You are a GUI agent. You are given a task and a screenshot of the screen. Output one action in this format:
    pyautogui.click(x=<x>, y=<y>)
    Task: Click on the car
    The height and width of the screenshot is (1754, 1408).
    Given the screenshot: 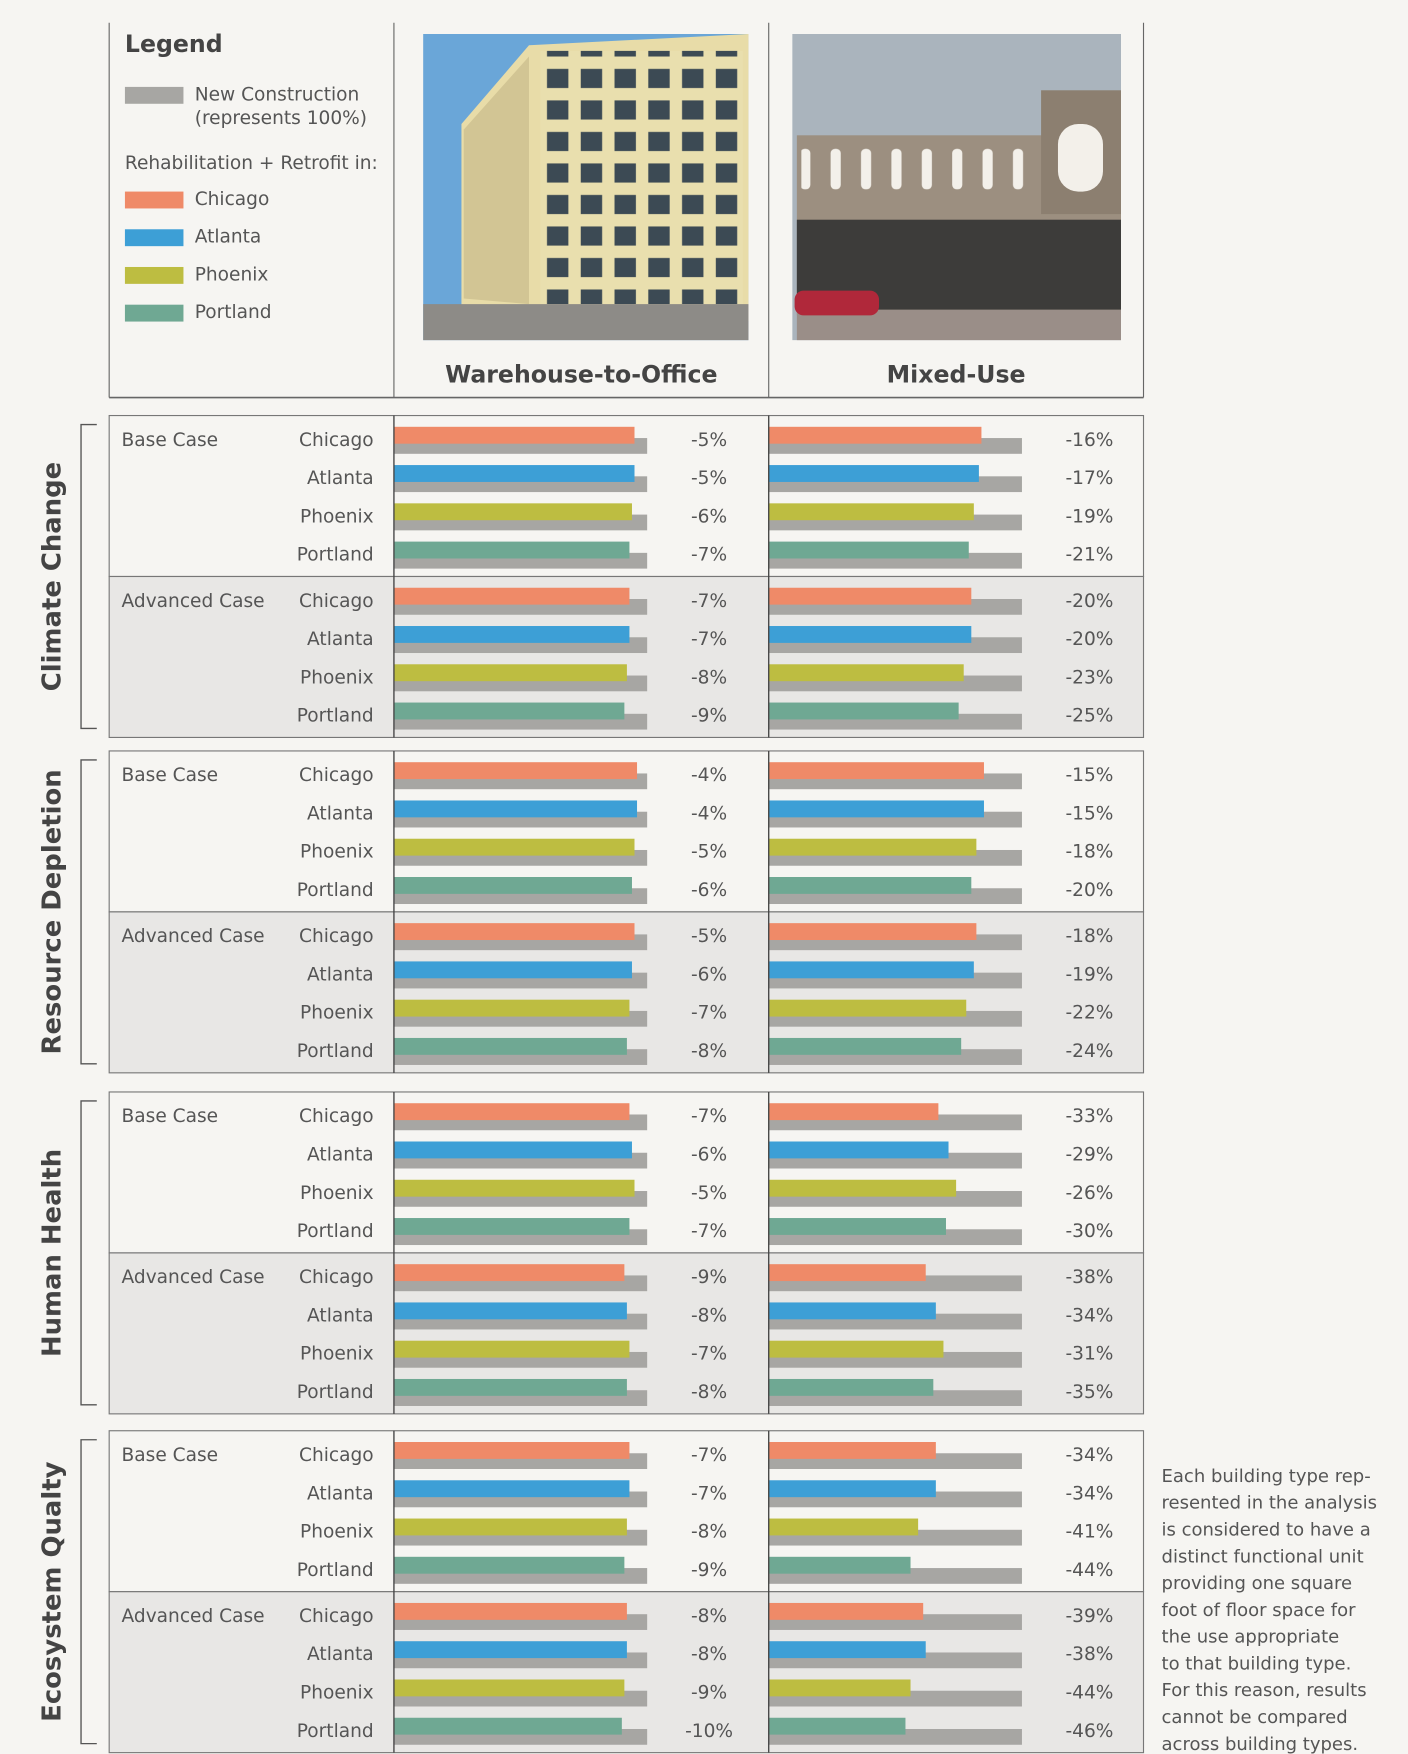 What is the action you would take?
    pyautogui.click(x=837, y=303)
    